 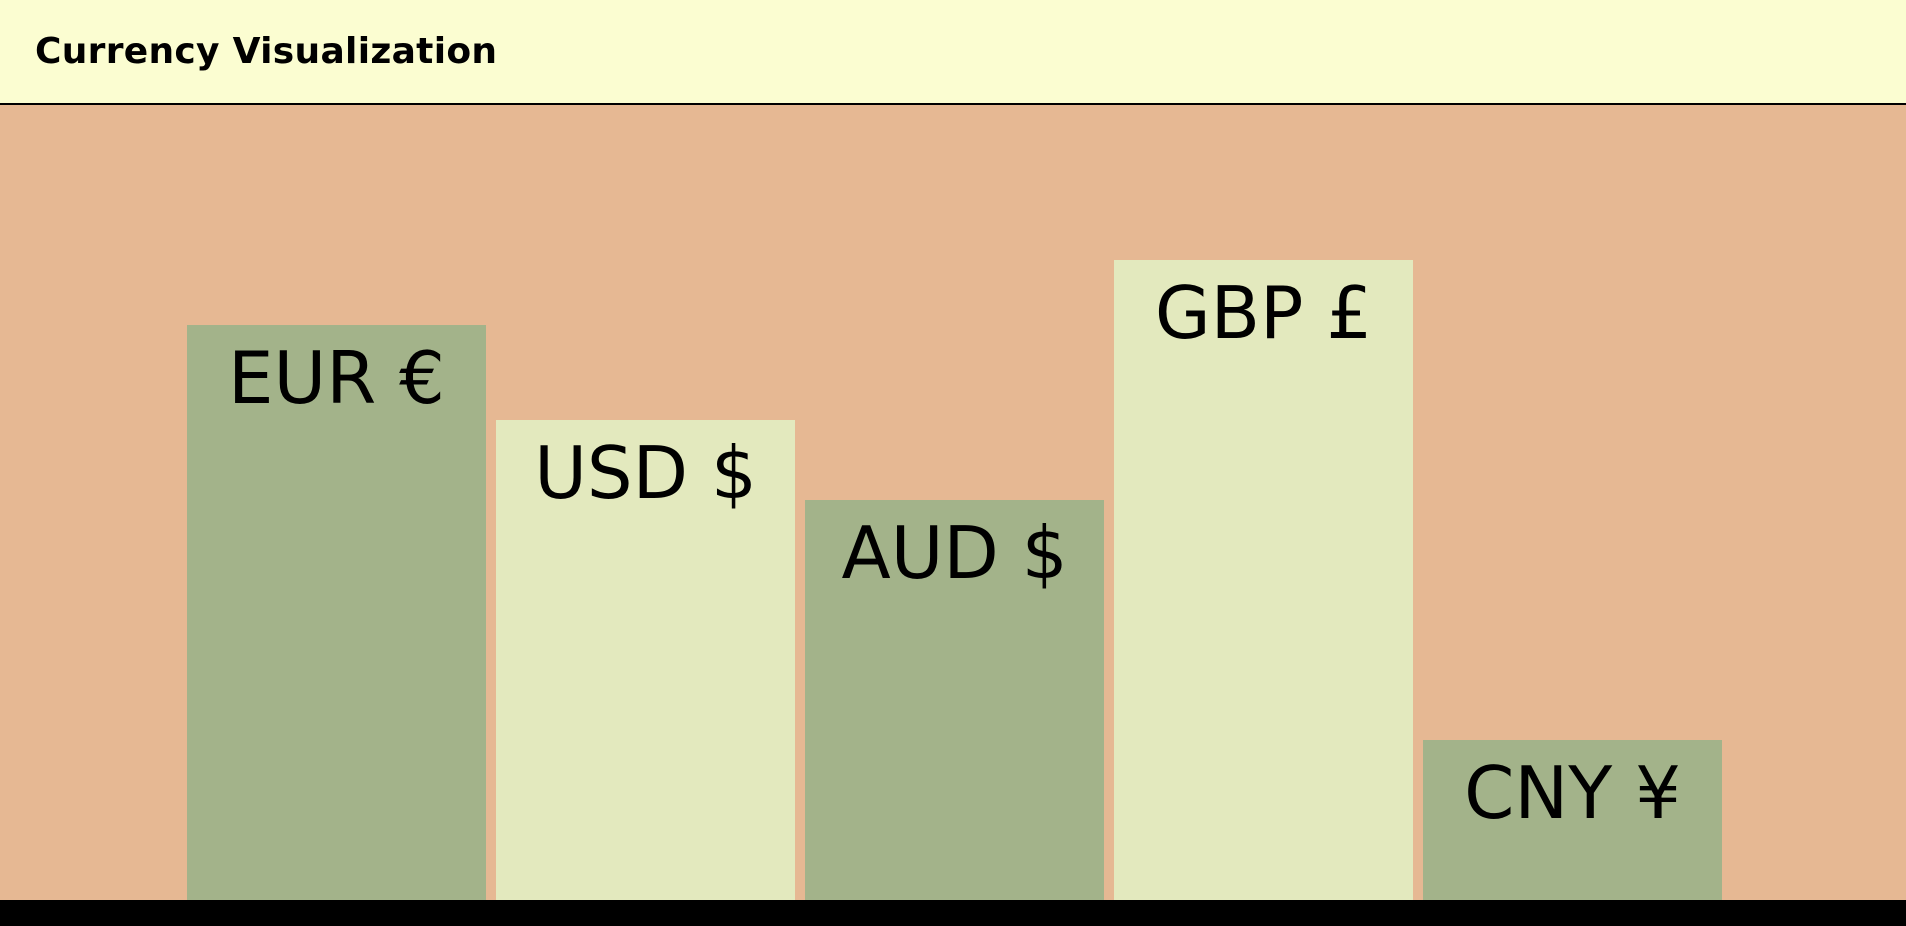 I want to click on bar-label-1: USD $, so click(x=645, y=473).